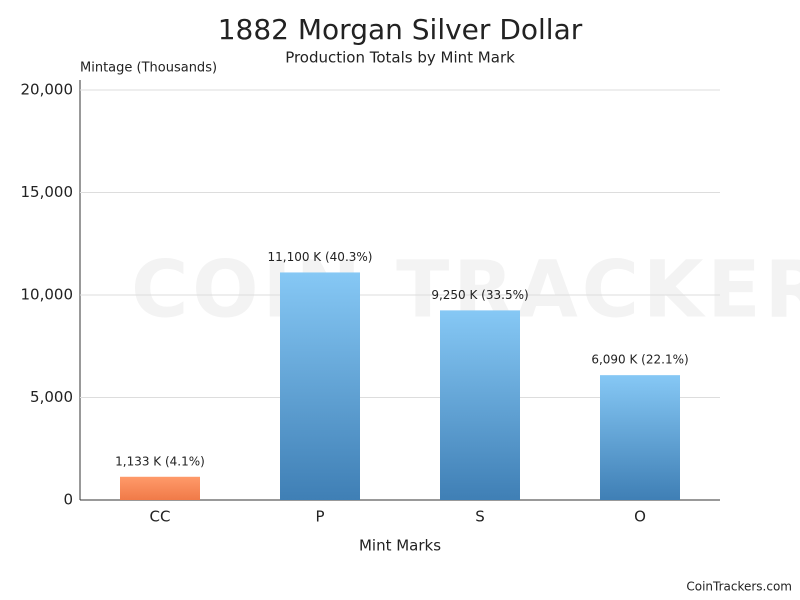 The height and width of the screenshot is (600, 800). Describe the element at coordinates (160, 461) in the screenshot. I see `value-label: 1,133 K (4.1%)` at that location.